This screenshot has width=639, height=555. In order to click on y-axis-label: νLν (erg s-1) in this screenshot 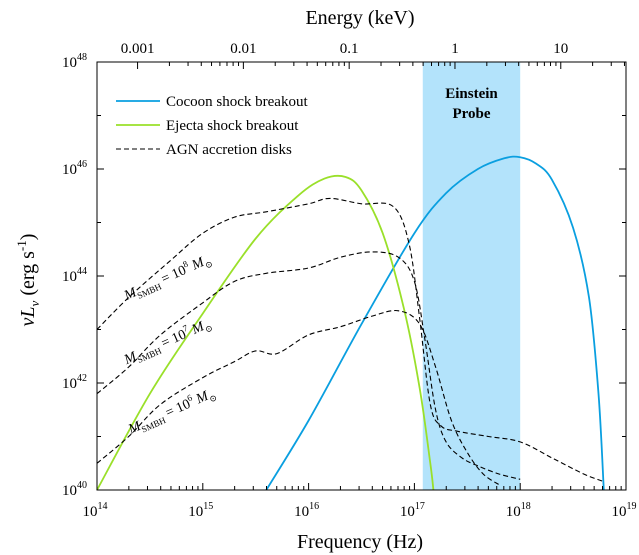, I will do `click(28, 280)`.